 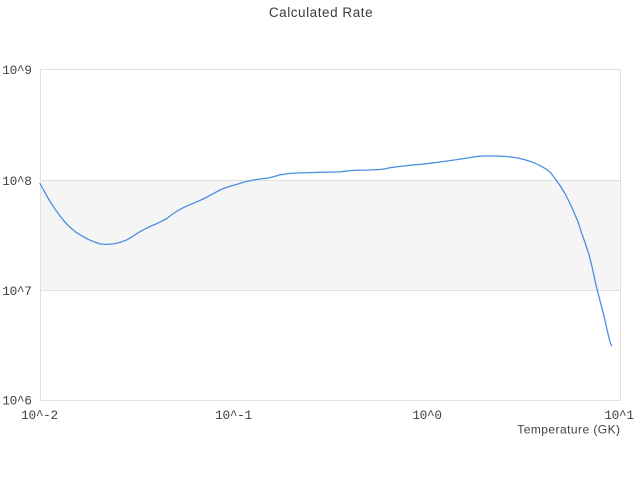 I want to click on svg-text: Temperature (GK), so click(x=568, y=430).